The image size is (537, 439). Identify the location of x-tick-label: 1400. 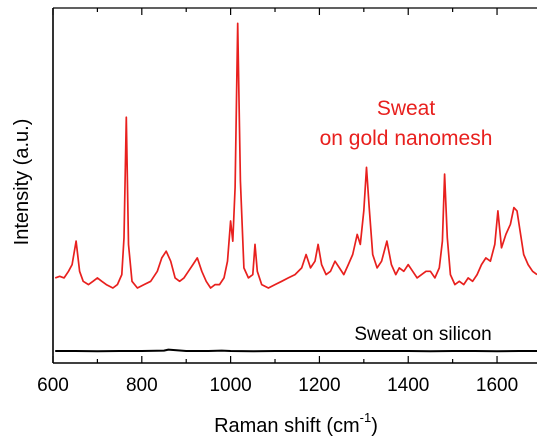
(408, 385).